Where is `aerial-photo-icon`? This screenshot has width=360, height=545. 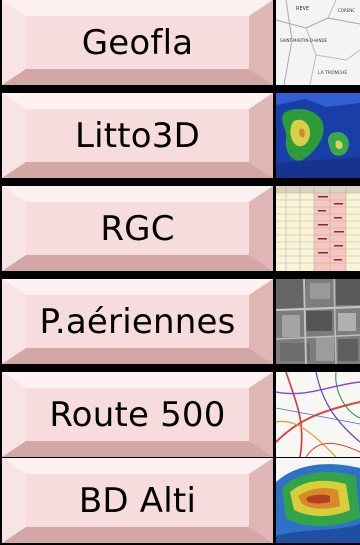 aerial-photo-icon is located at coordinates (318, 321).